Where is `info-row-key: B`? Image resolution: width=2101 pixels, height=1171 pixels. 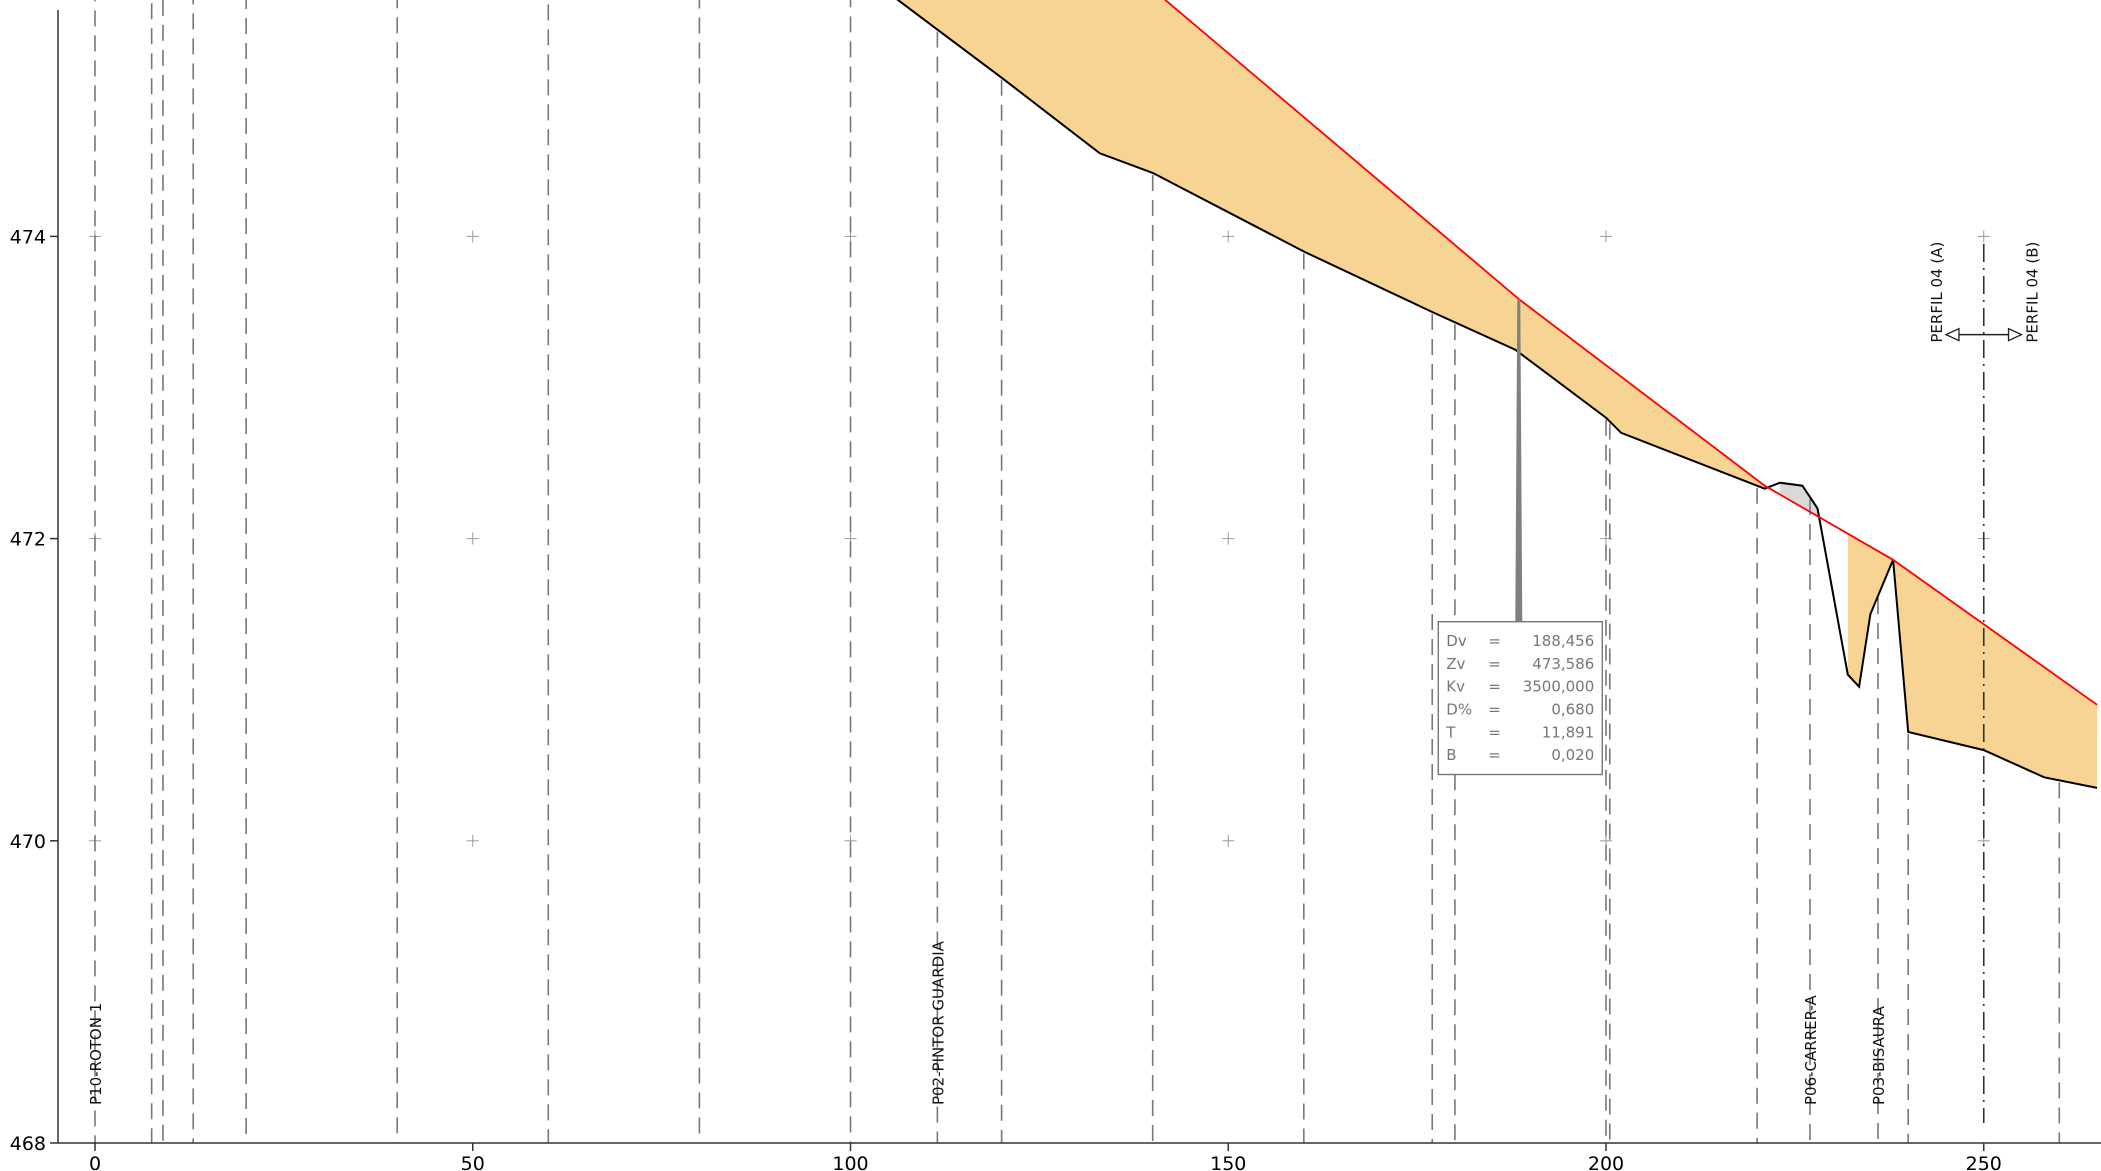
info-row-key: B is located at coordinates (1451, 755).